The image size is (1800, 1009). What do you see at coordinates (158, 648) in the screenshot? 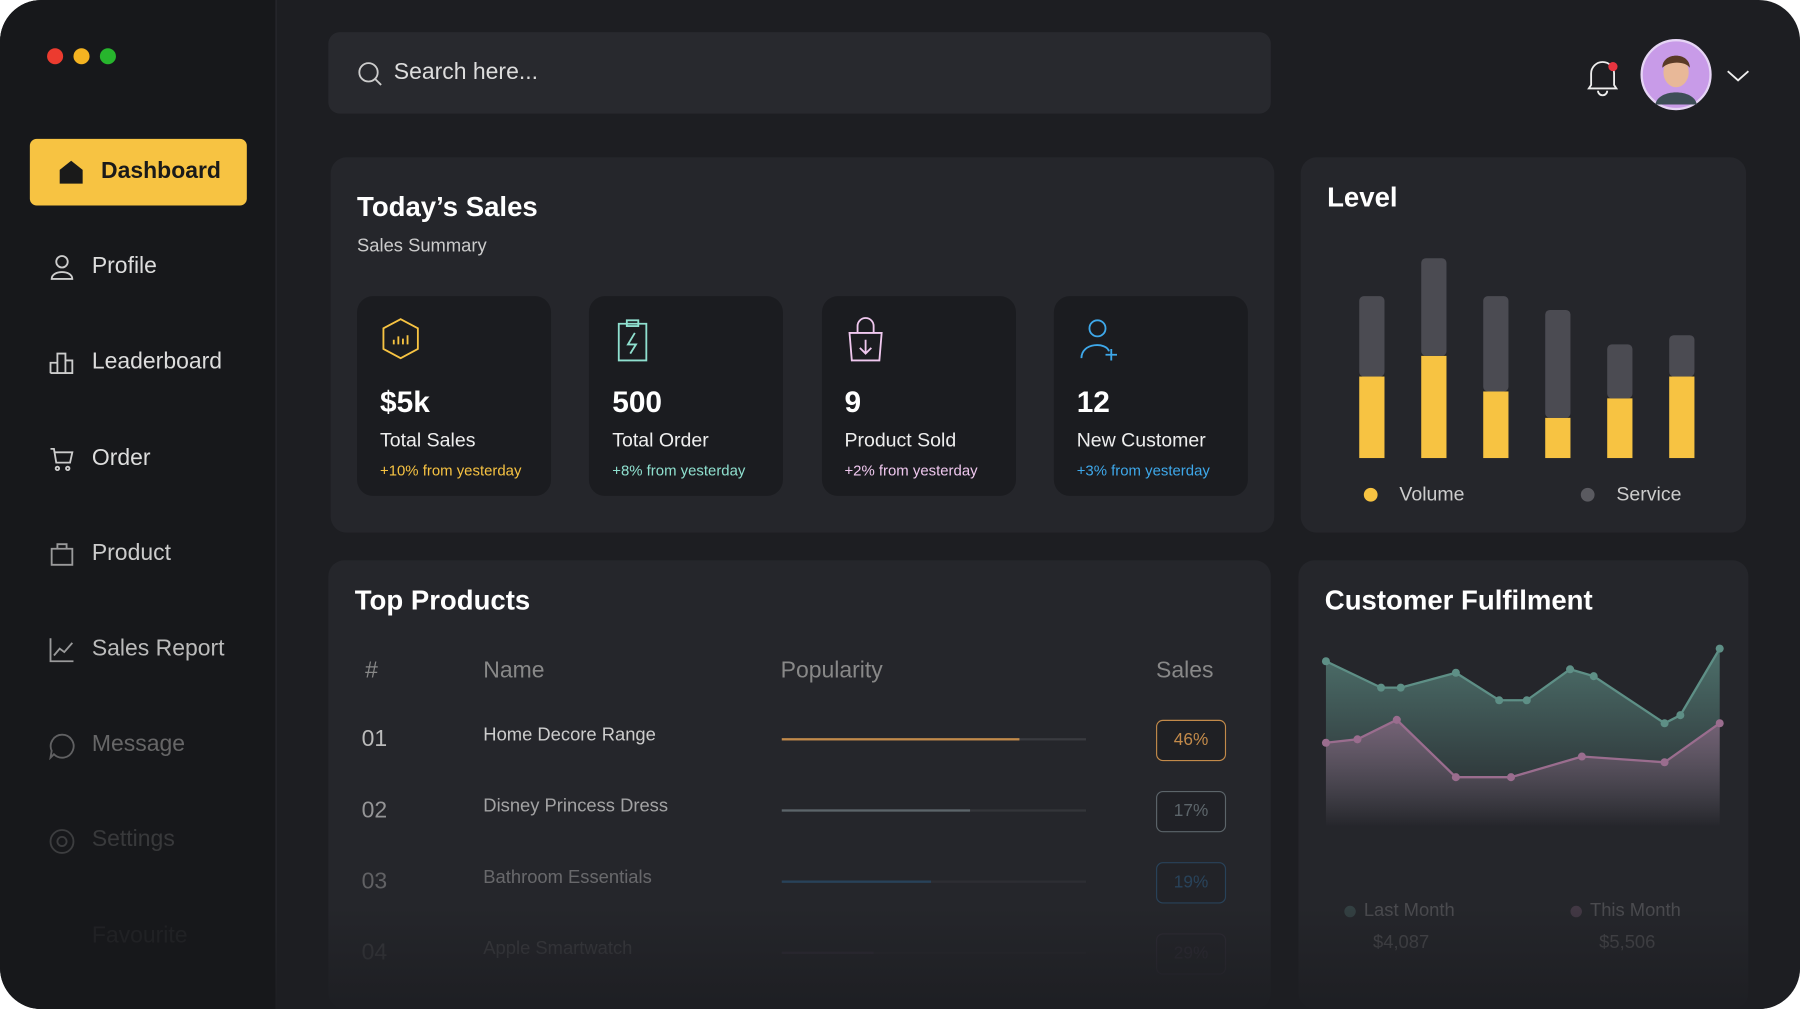
I see `nav-item: Sales Report` at bounding box center [158, 648].